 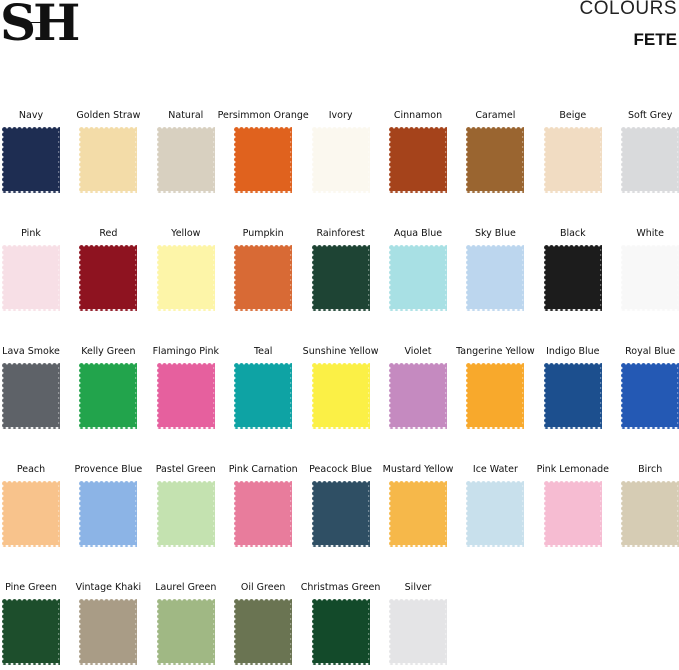 What do you see at coordinates (31, 587) in the screenshot?
I see `swatch-label: Pine Green` at bounding box center [31, 587].